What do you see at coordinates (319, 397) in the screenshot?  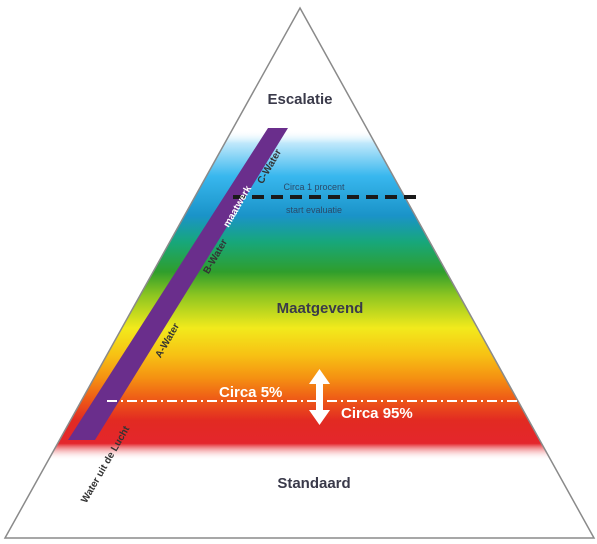 I see `double-arrow-icon` at bounding box center [319, 397].